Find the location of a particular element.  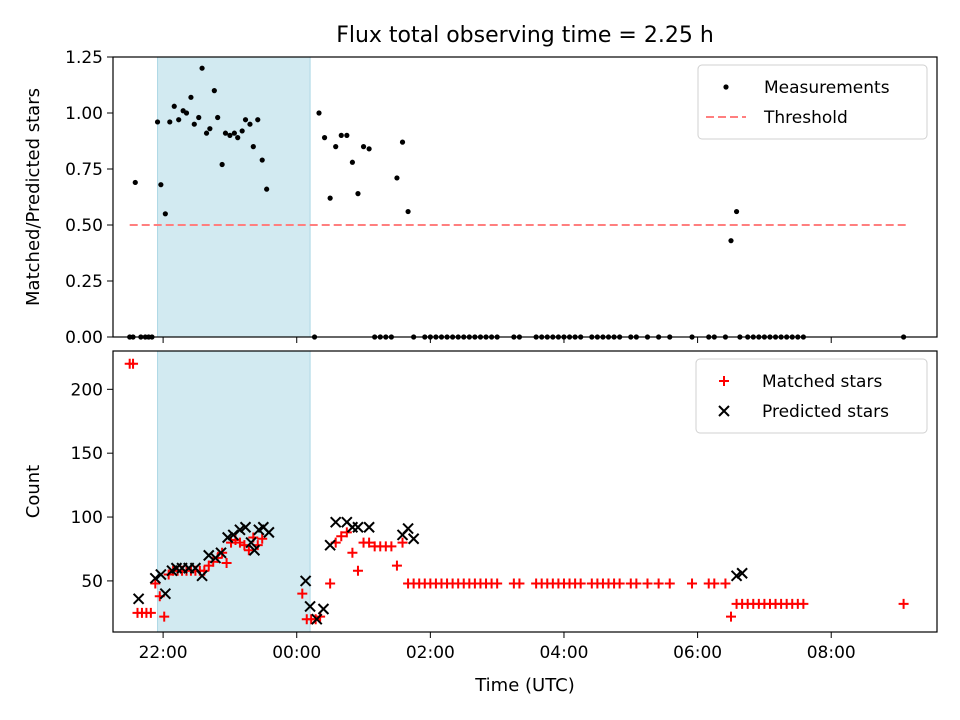

x-tick-label: 08:00 is located at coordinates (831, 653).